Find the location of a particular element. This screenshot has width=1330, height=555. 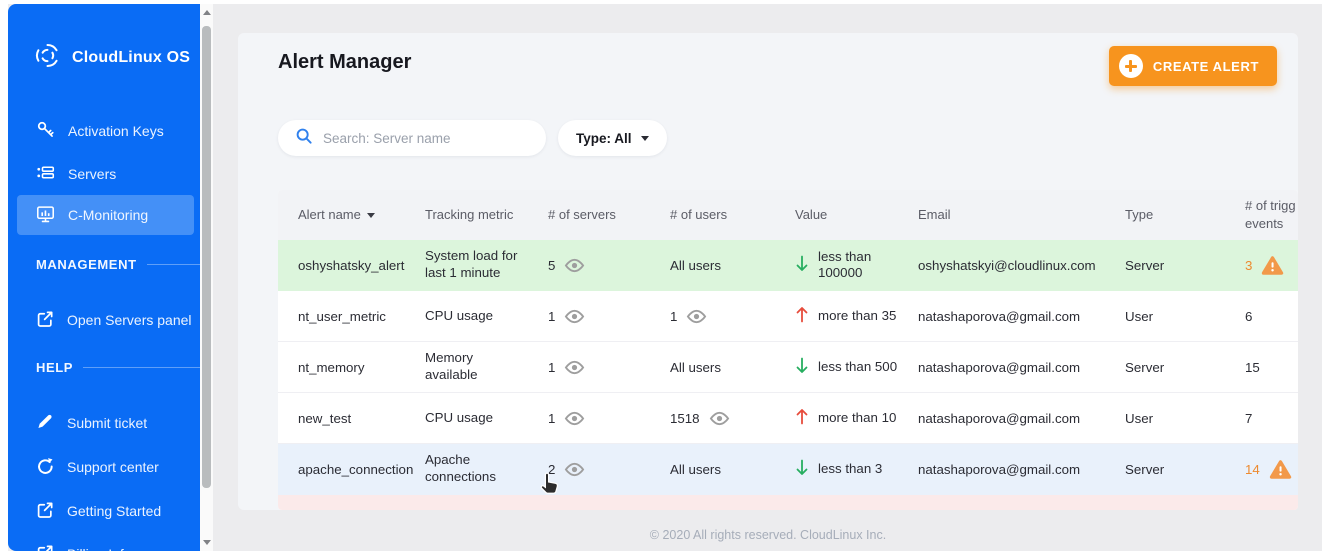

col-header-type: Type is located at coordinates (1139, 215).